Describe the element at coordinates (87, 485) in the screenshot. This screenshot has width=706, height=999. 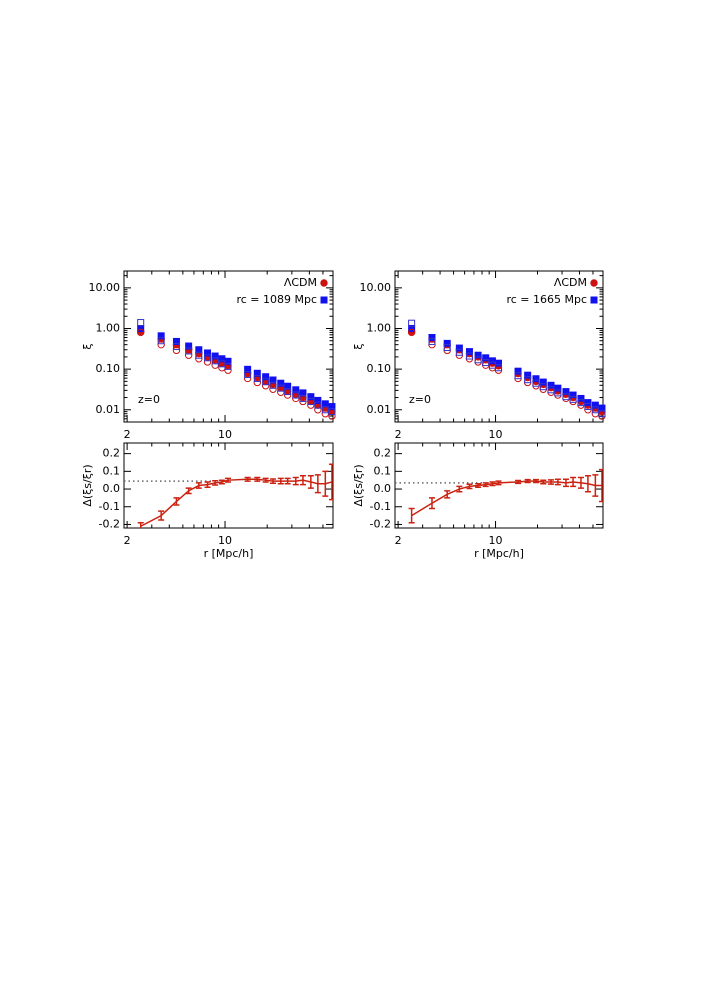
I see `y-axis-label: Δ(ξs/ξr)` at that location.